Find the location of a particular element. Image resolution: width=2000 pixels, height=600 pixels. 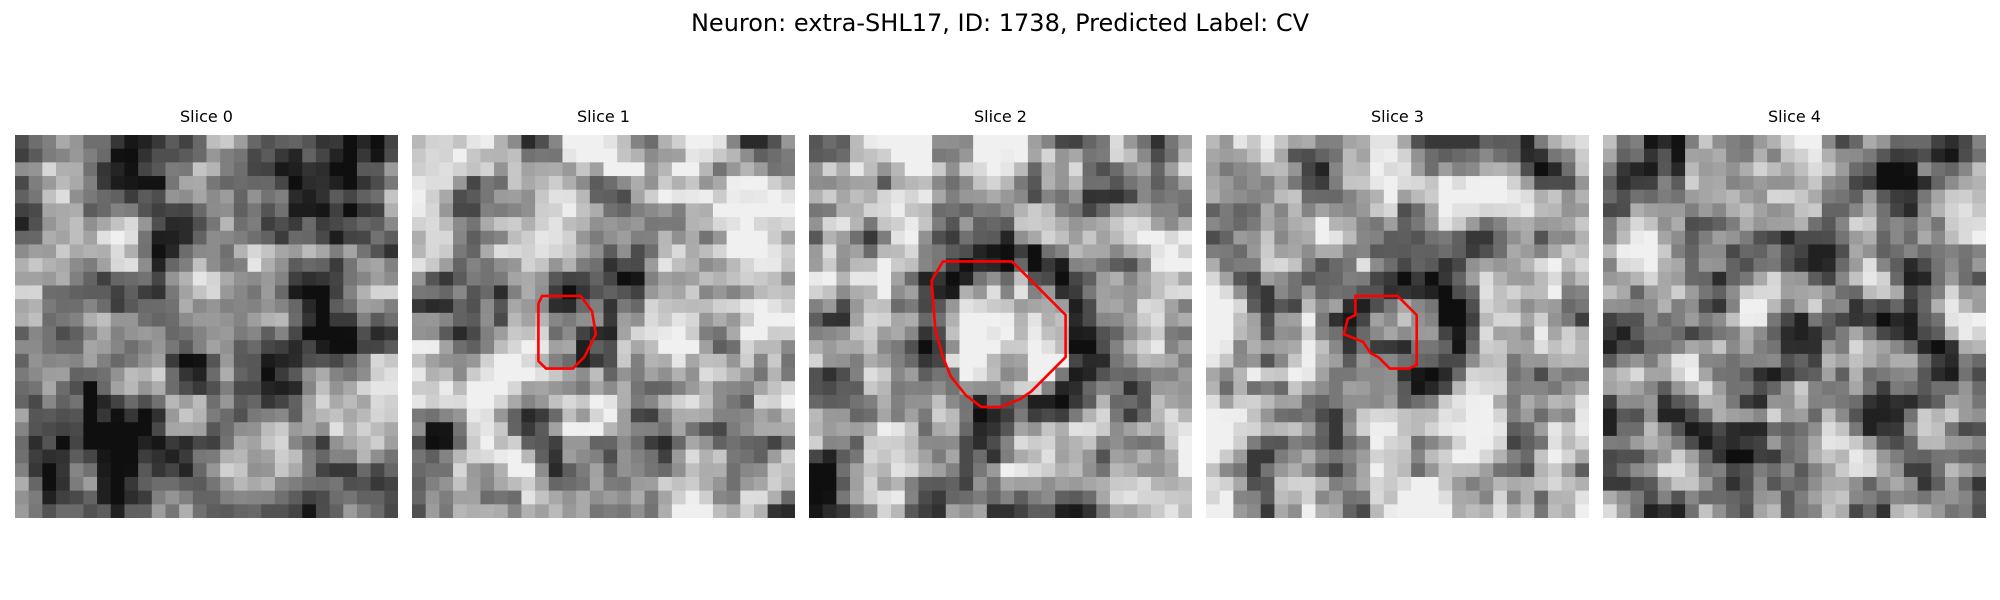

slice-panel-3: Slice 3 is located at coordinates (1397, 312).